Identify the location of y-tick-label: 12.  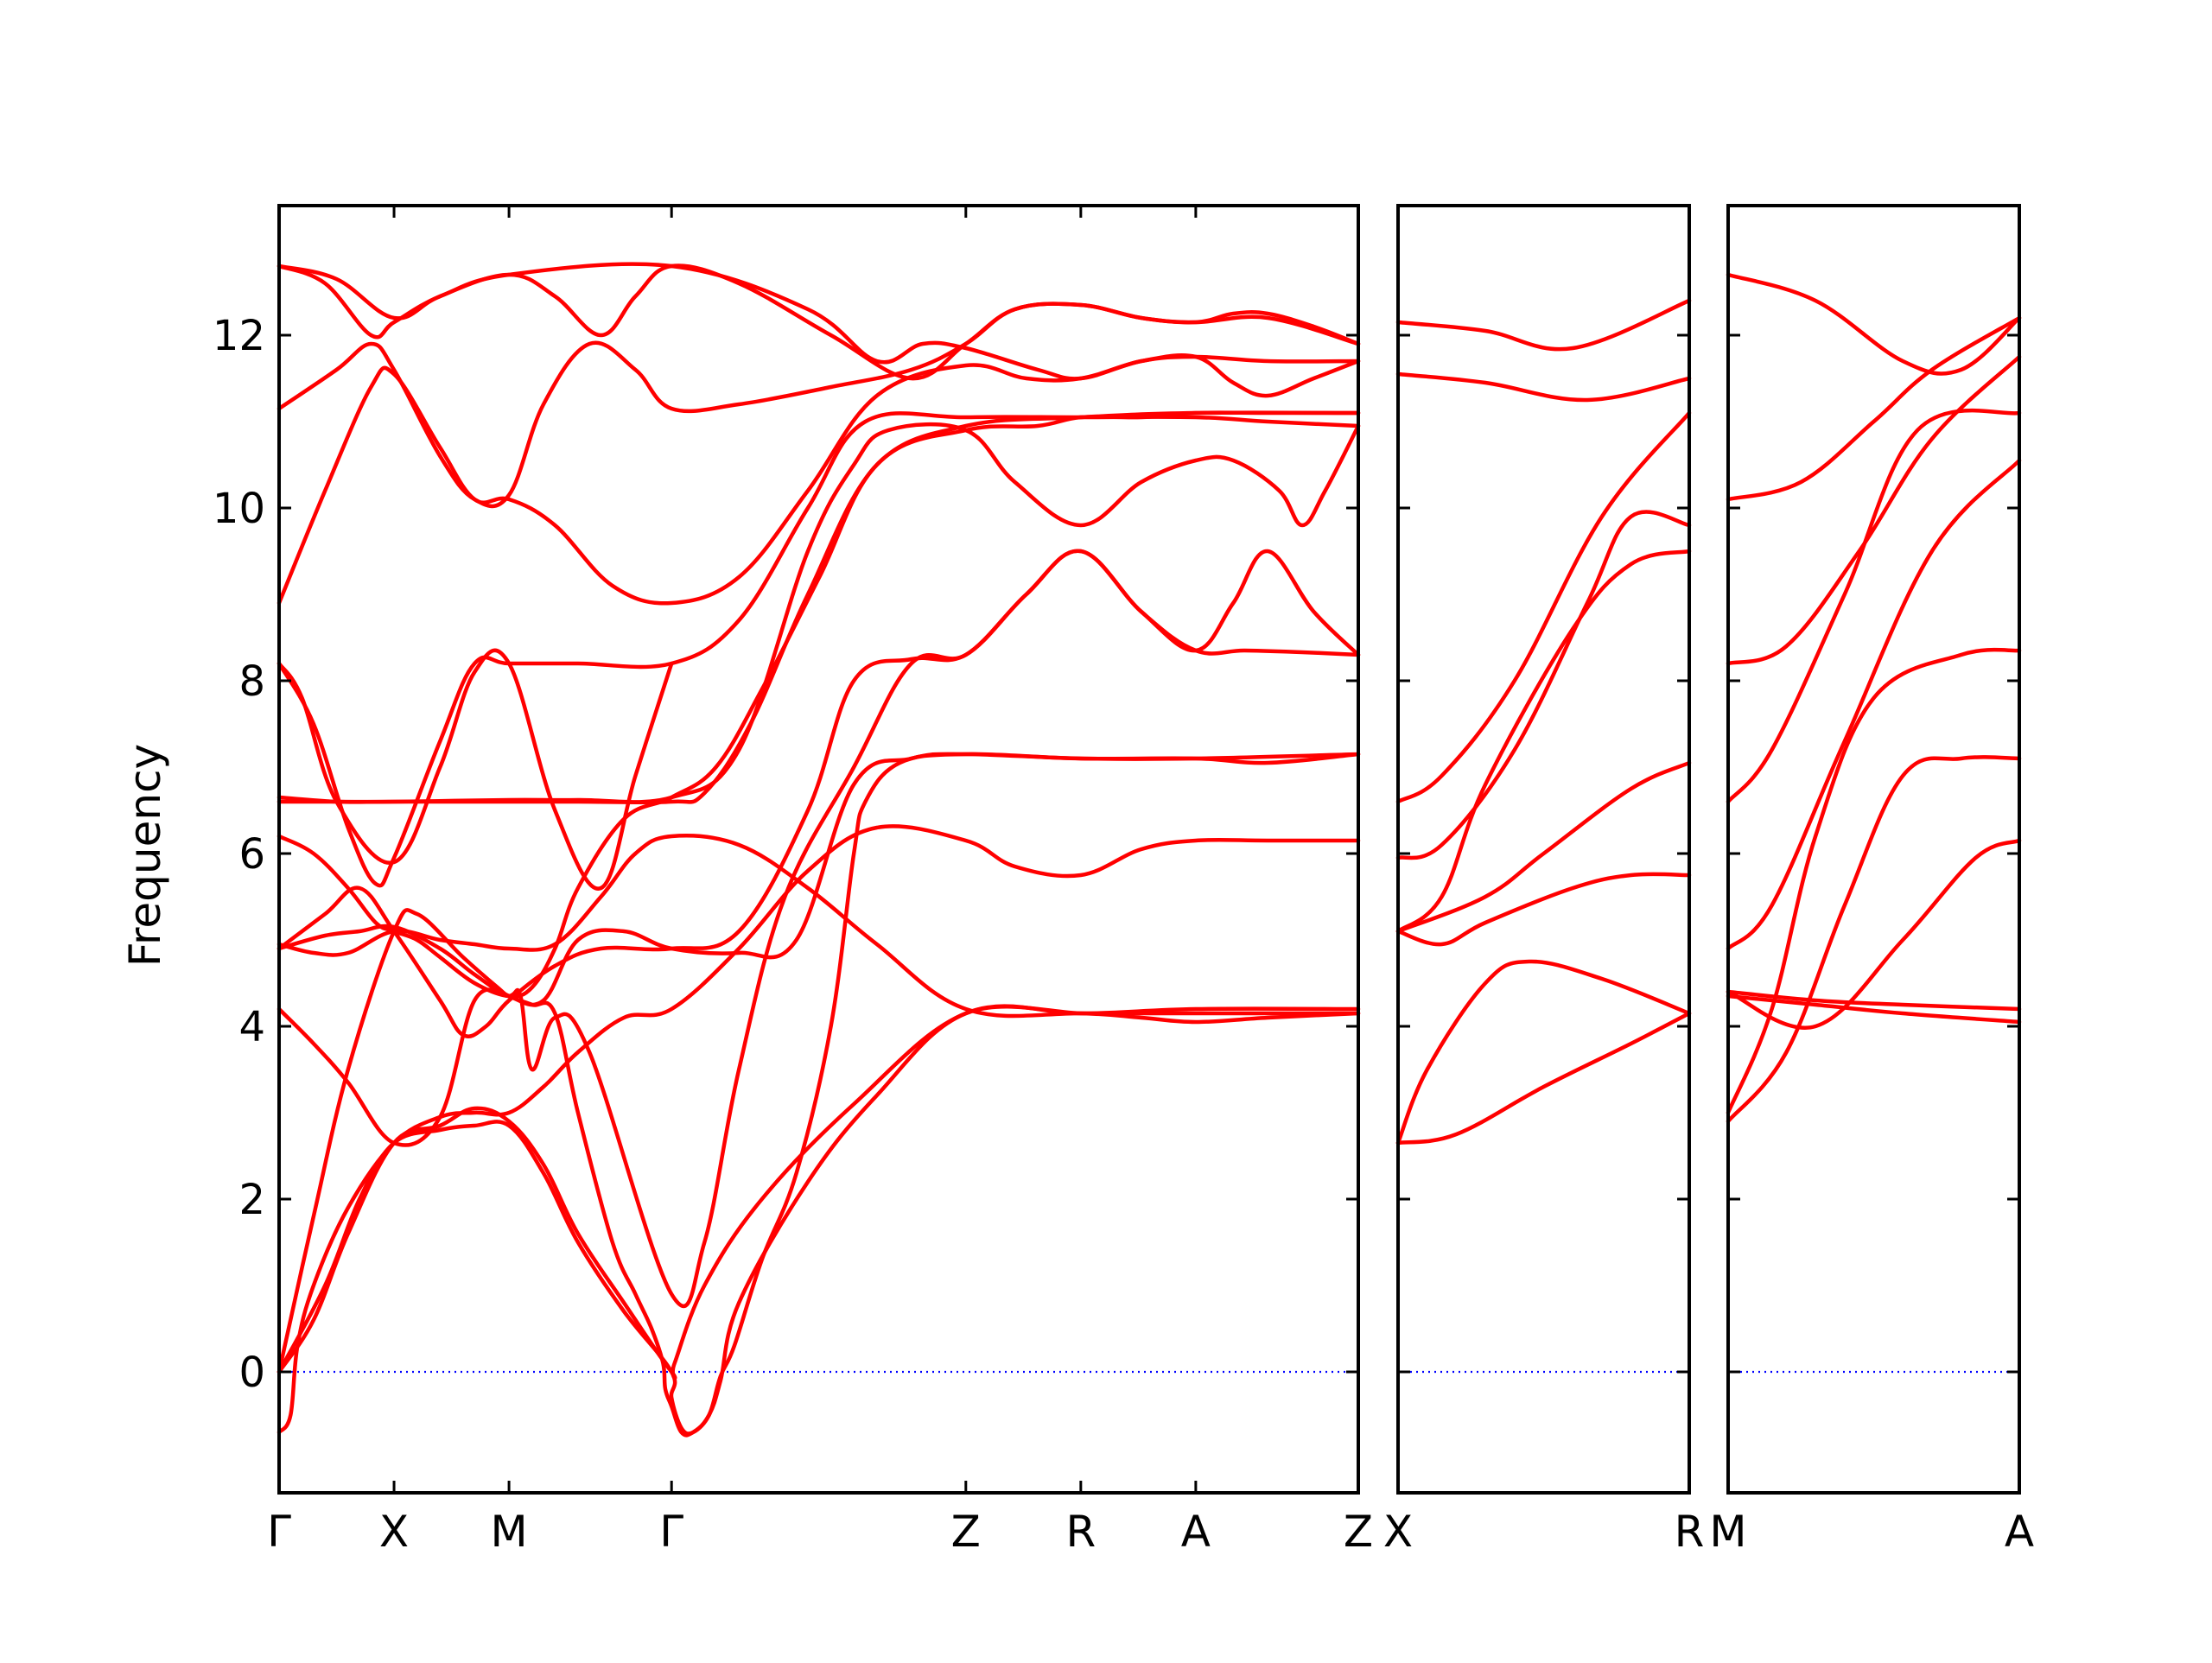
(239, 336).